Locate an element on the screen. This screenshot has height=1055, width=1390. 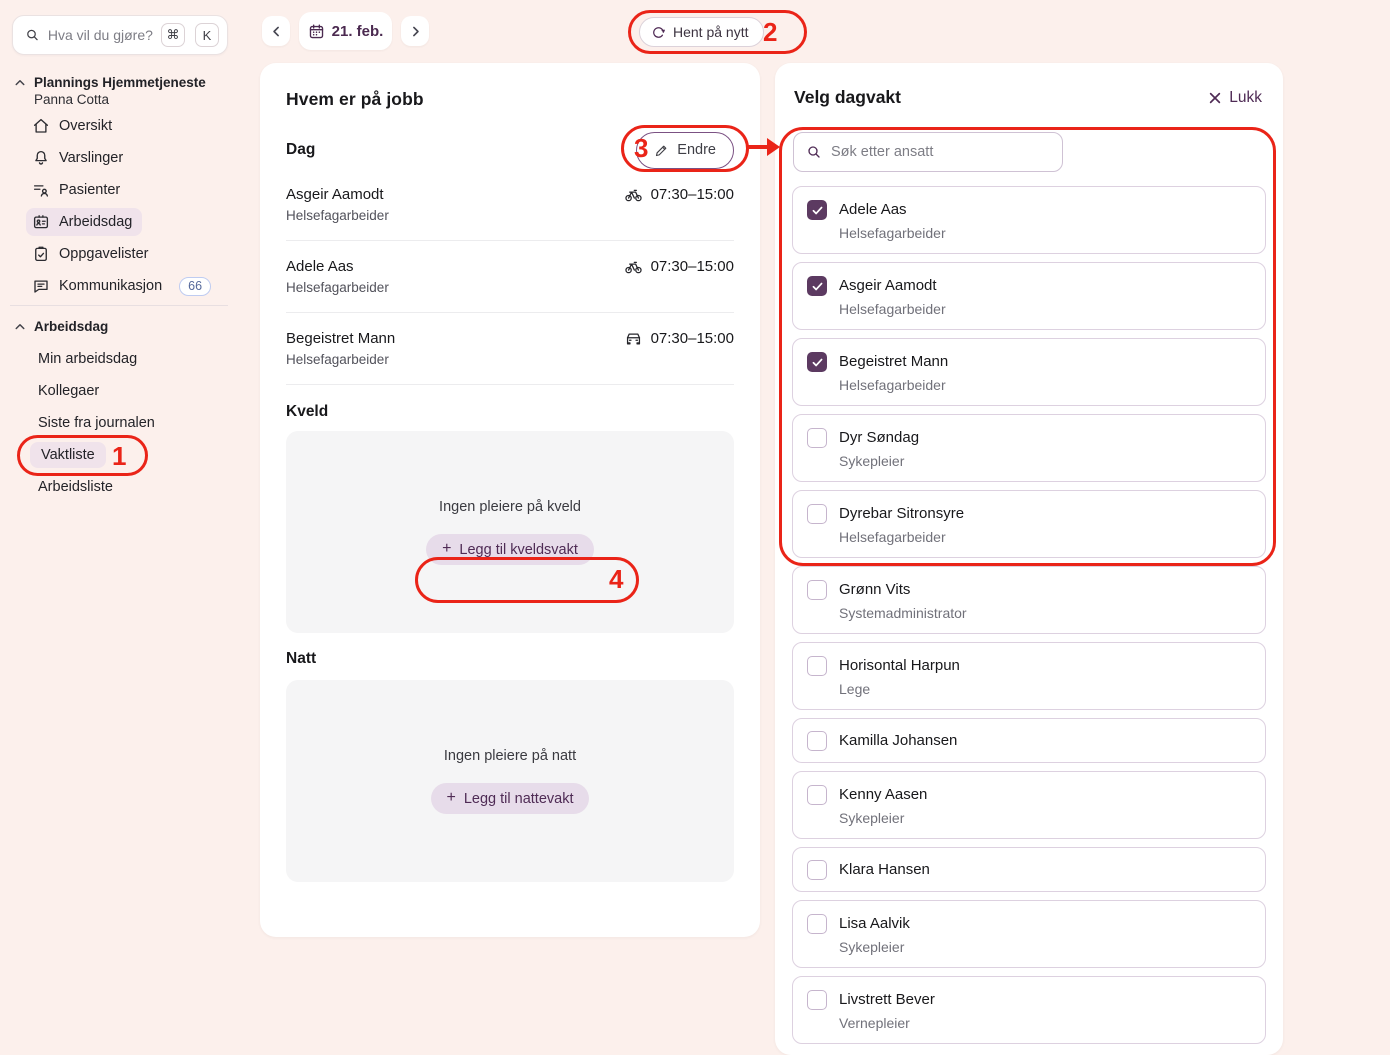
employee-role: Sykepleier is located at coordinates (872, 461).